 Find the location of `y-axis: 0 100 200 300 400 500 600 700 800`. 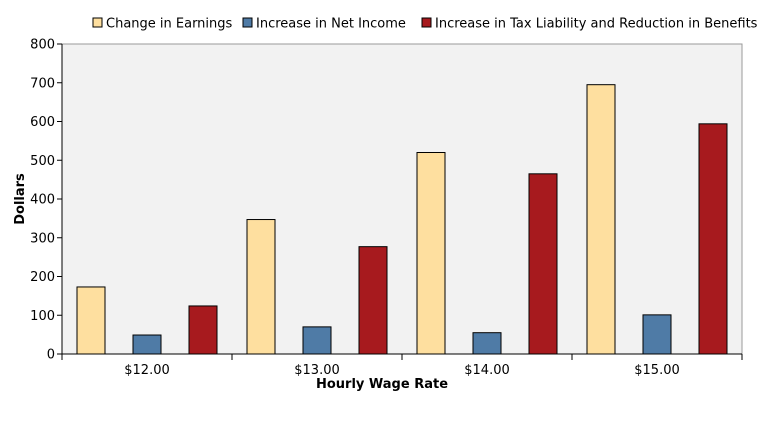

y-axis: 0 100 200 300 400 500 600 700 800 is located at coordinates (46, 200).